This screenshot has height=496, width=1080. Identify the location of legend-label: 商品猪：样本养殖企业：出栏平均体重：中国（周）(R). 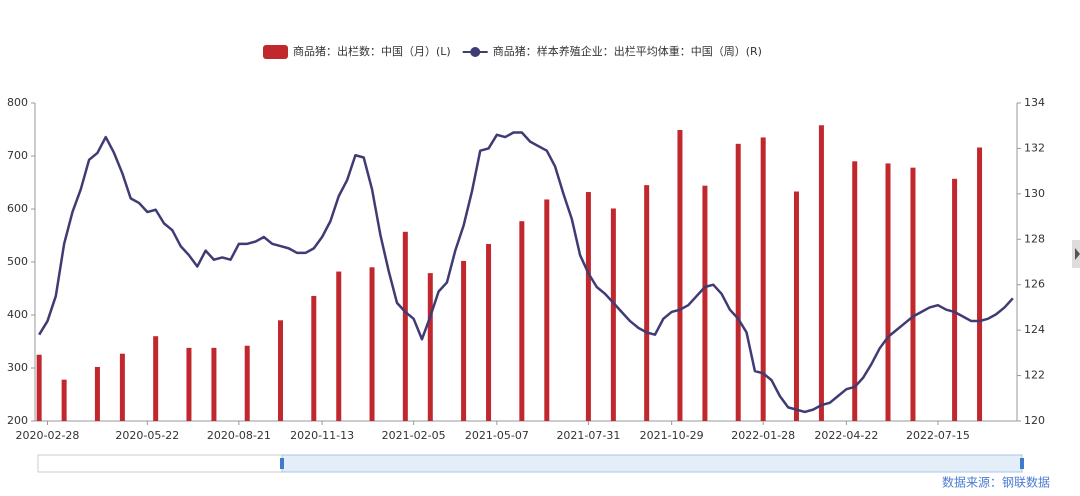
(627, 51).